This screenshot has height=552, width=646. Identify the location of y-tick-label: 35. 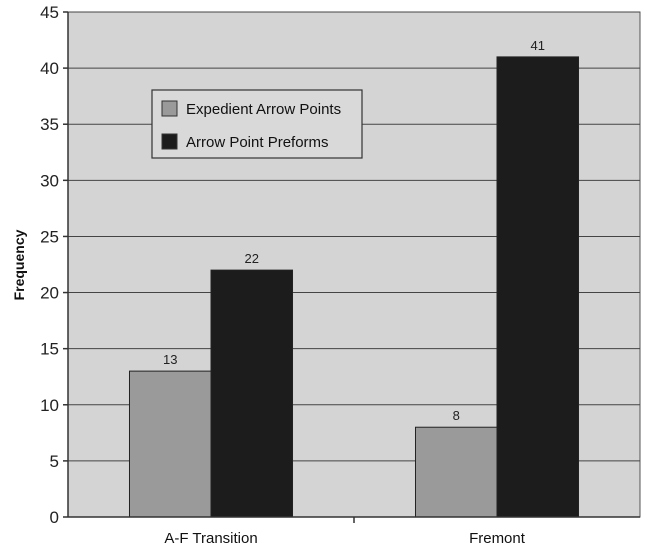
(49, 124).